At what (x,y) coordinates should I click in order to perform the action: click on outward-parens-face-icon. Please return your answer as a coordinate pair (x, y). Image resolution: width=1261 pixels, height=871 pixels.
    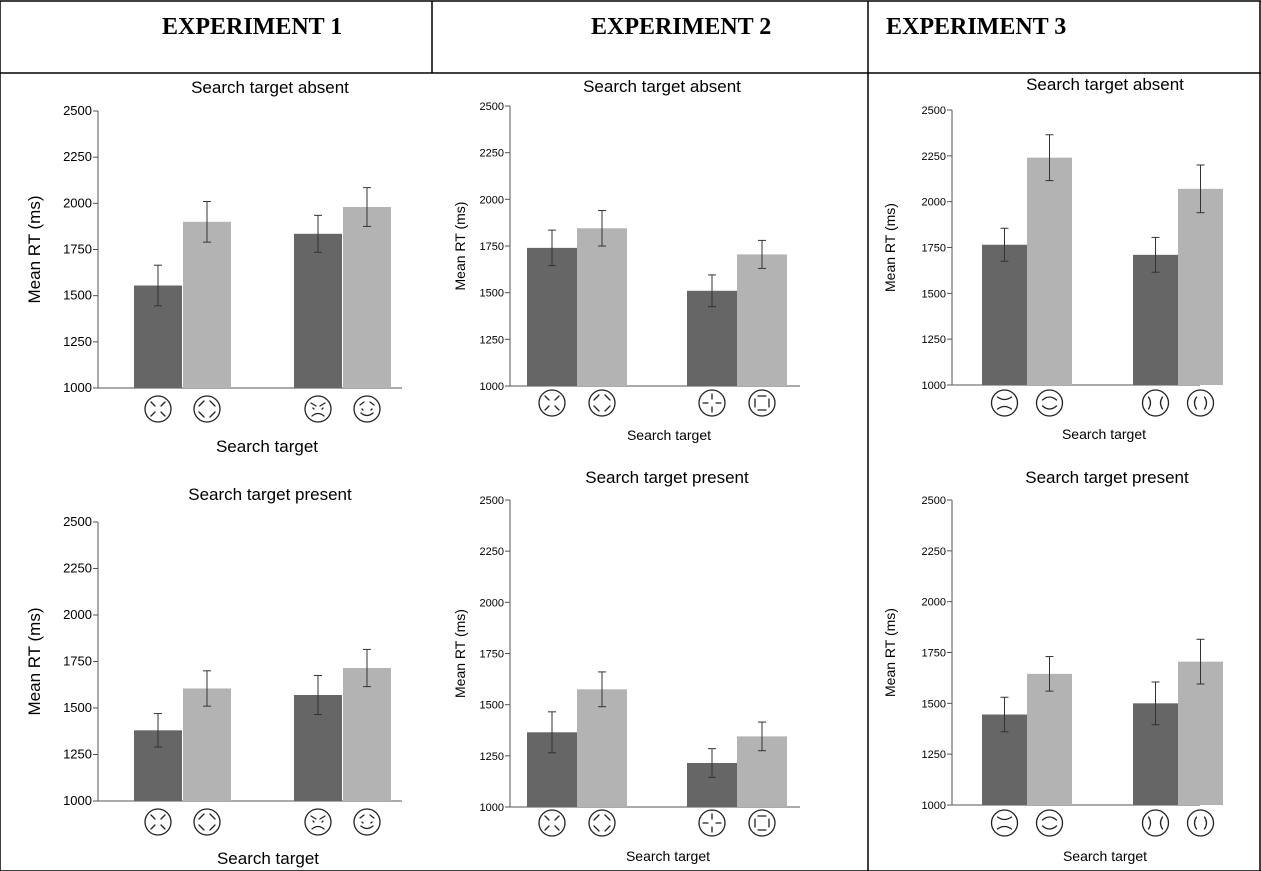
    Looking at the image, I should click on (1200, 823).